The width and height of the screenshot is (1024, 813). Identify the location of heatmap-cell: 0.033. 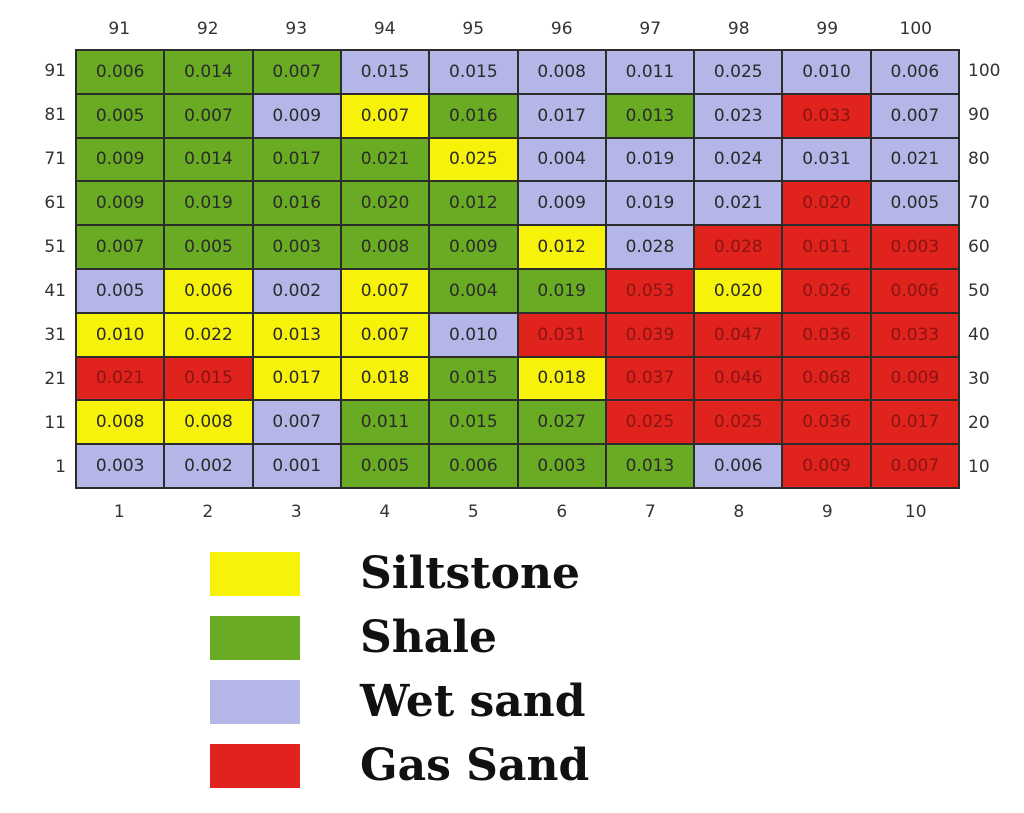
(914, 334).